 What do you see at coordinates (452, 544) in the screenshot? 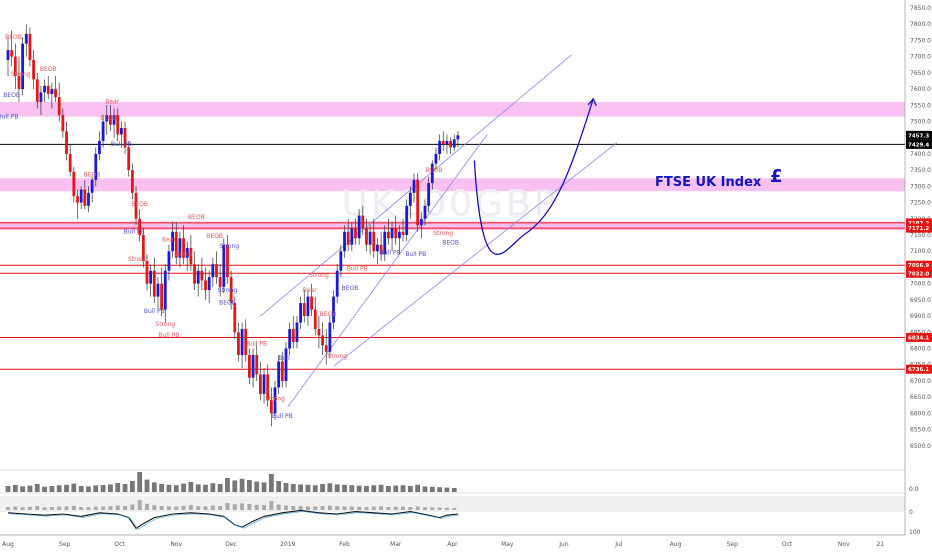
I see `x-tick-label: Apr` at bounding box center [452, 544].